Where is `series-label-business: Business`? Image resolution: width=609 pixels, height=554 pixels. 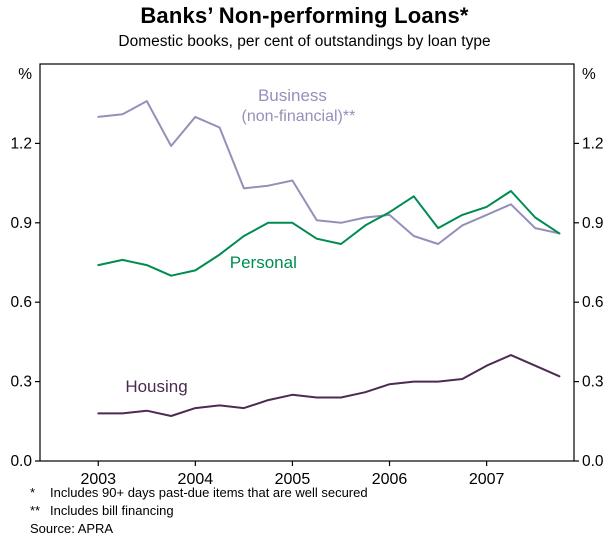
series-label-business: Business is located at coordinates (292, 95).